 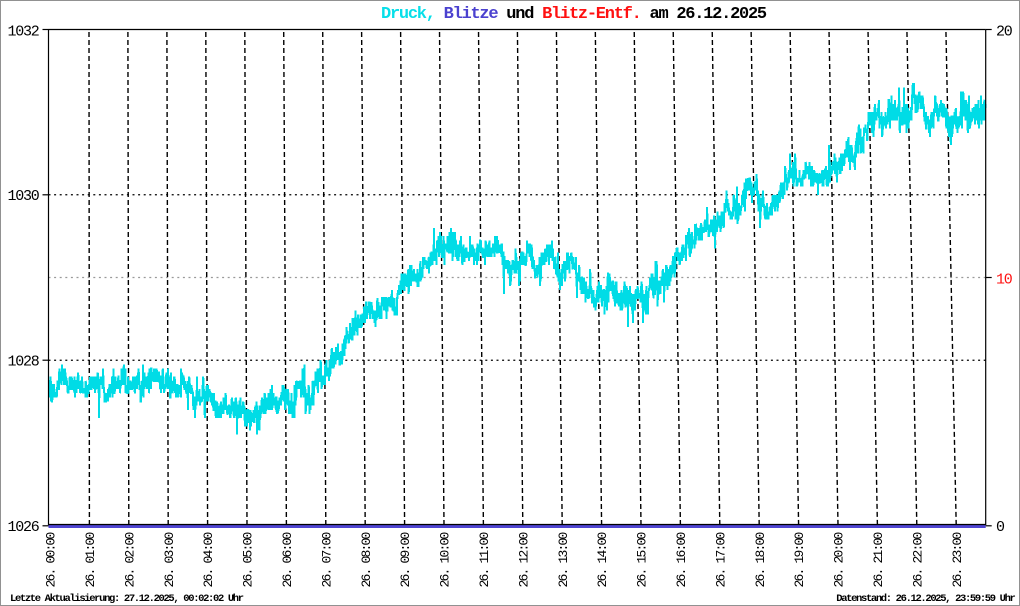 I want to click on svg-text: 26. 15:00, so click(x=642, y=559).